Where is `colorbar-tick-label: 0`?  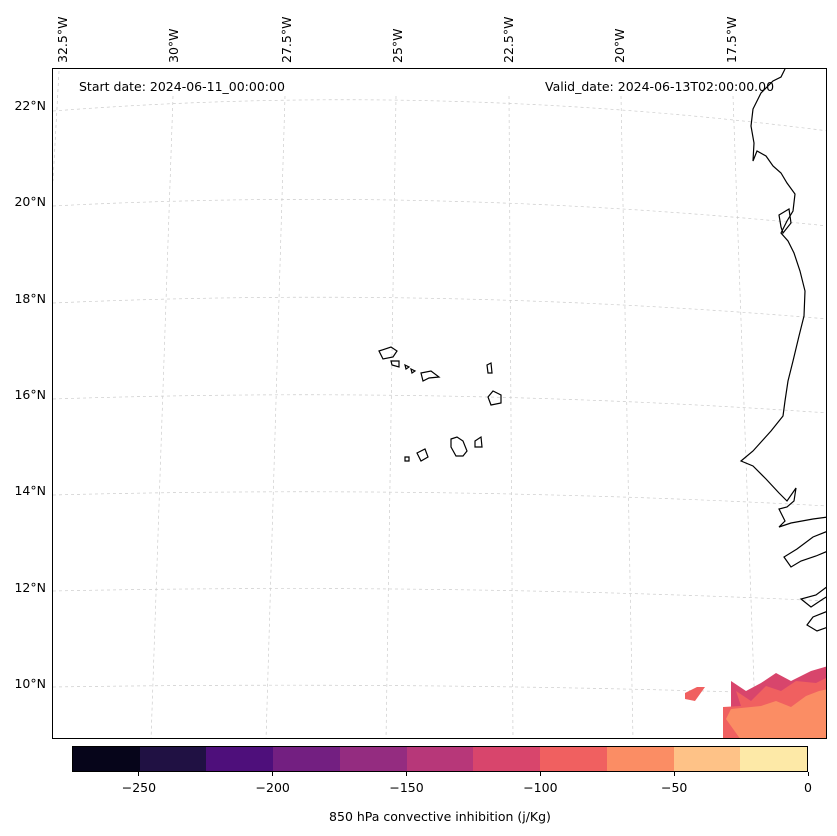
colorbar-tick-label: 0 is located at coordinates (808, 787).